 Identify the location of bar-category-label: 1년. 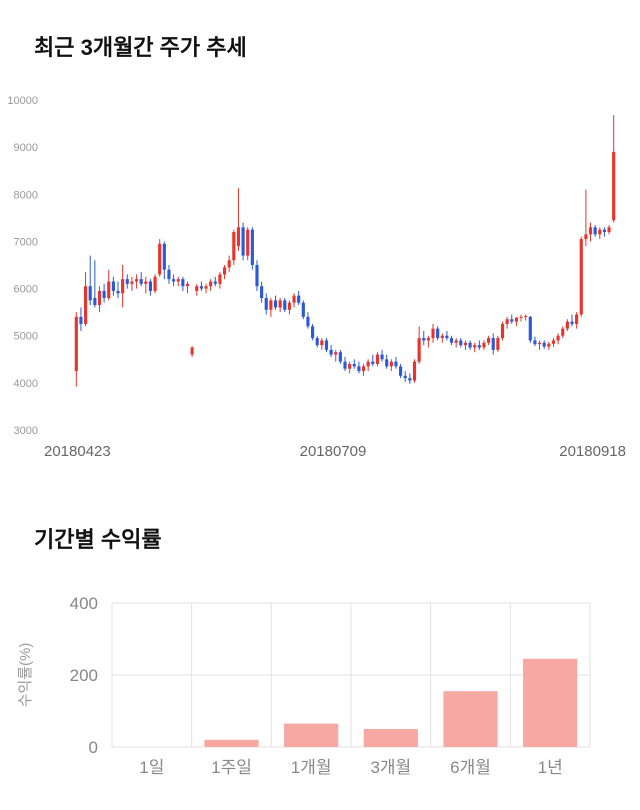
(550, 767).